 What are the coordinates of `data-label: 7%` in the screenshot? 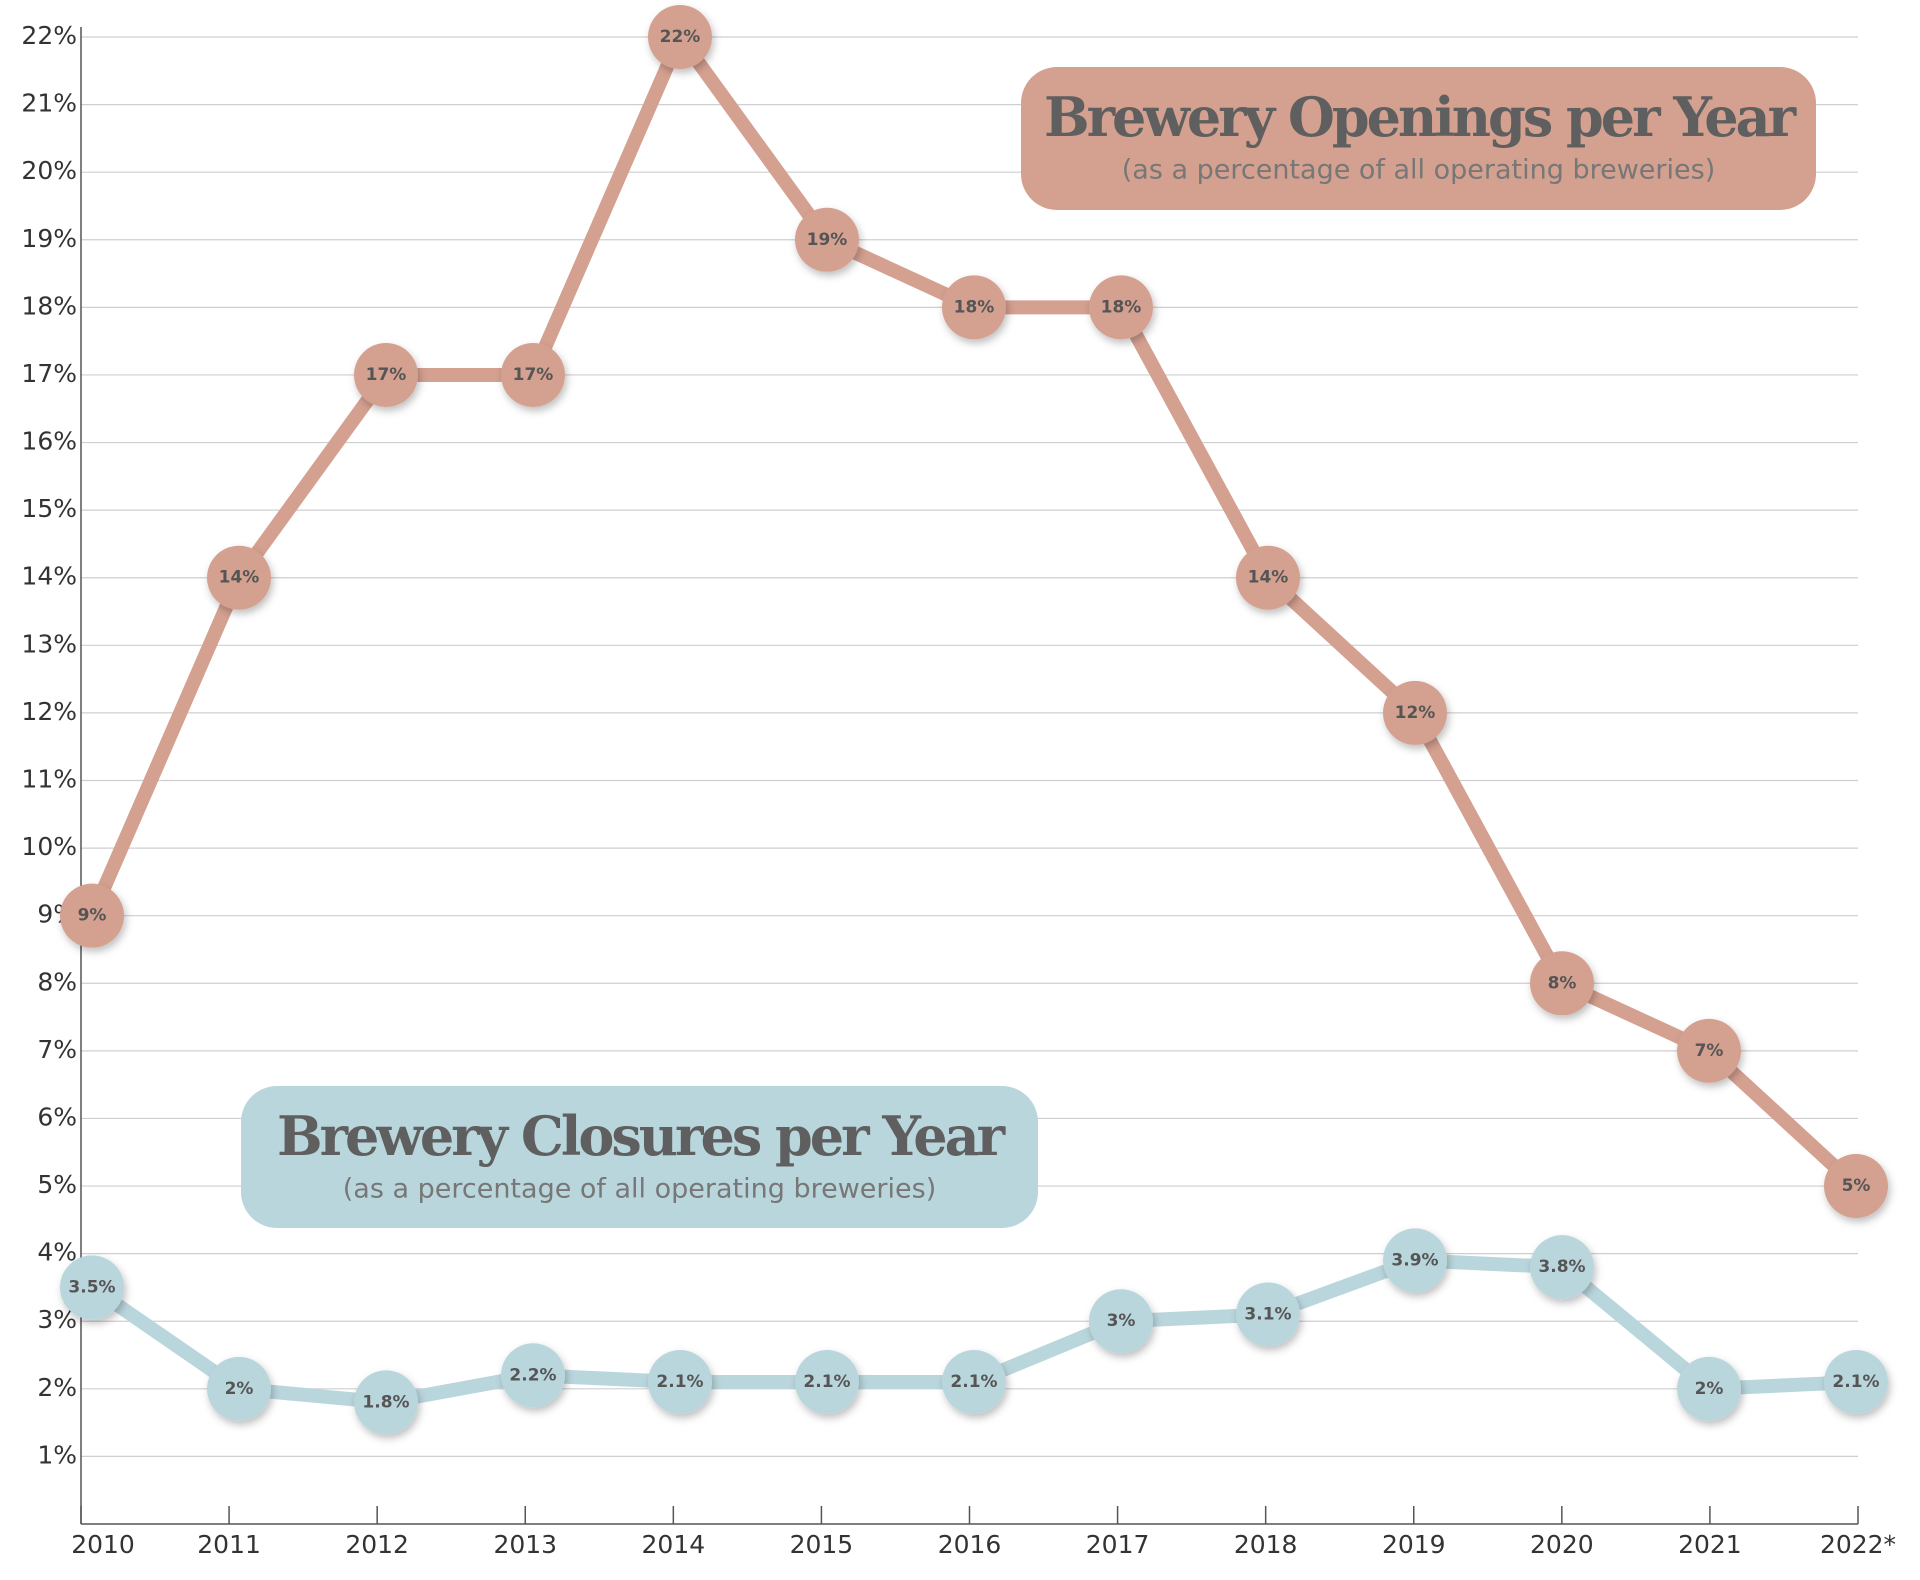 It's located at (1709, 1051).